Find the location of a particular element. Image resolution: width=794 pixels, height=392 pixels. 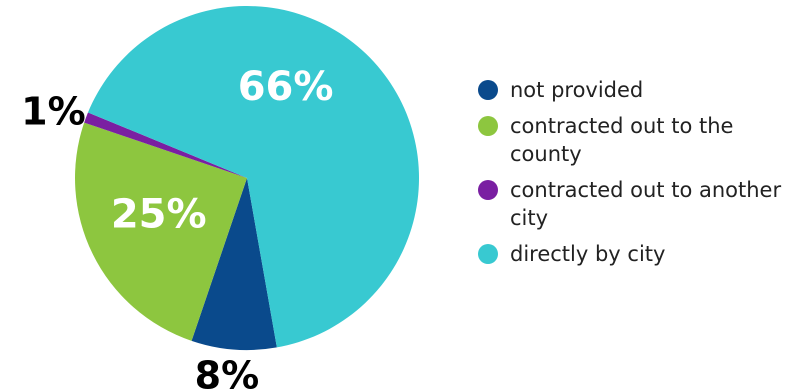

legend-item-not-provided: not provided is located at coordinates (631, 90).